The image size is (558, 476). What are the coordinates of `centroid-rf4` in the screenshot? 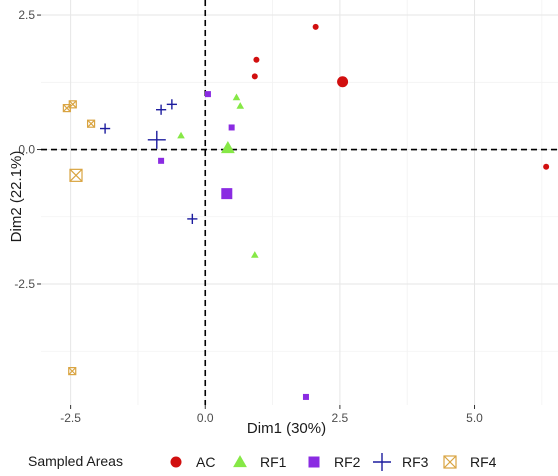 It's located at (76, 175).